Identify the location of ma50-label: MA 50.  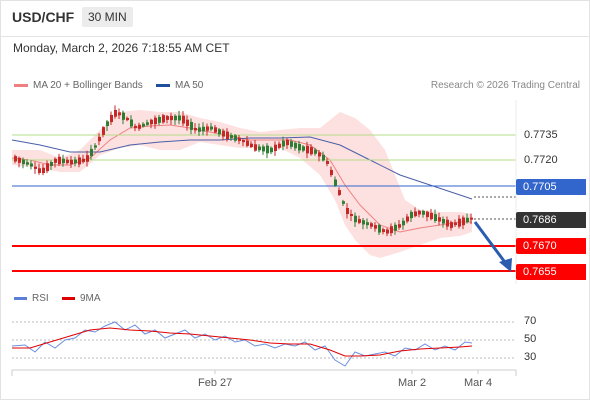
(189, 85).